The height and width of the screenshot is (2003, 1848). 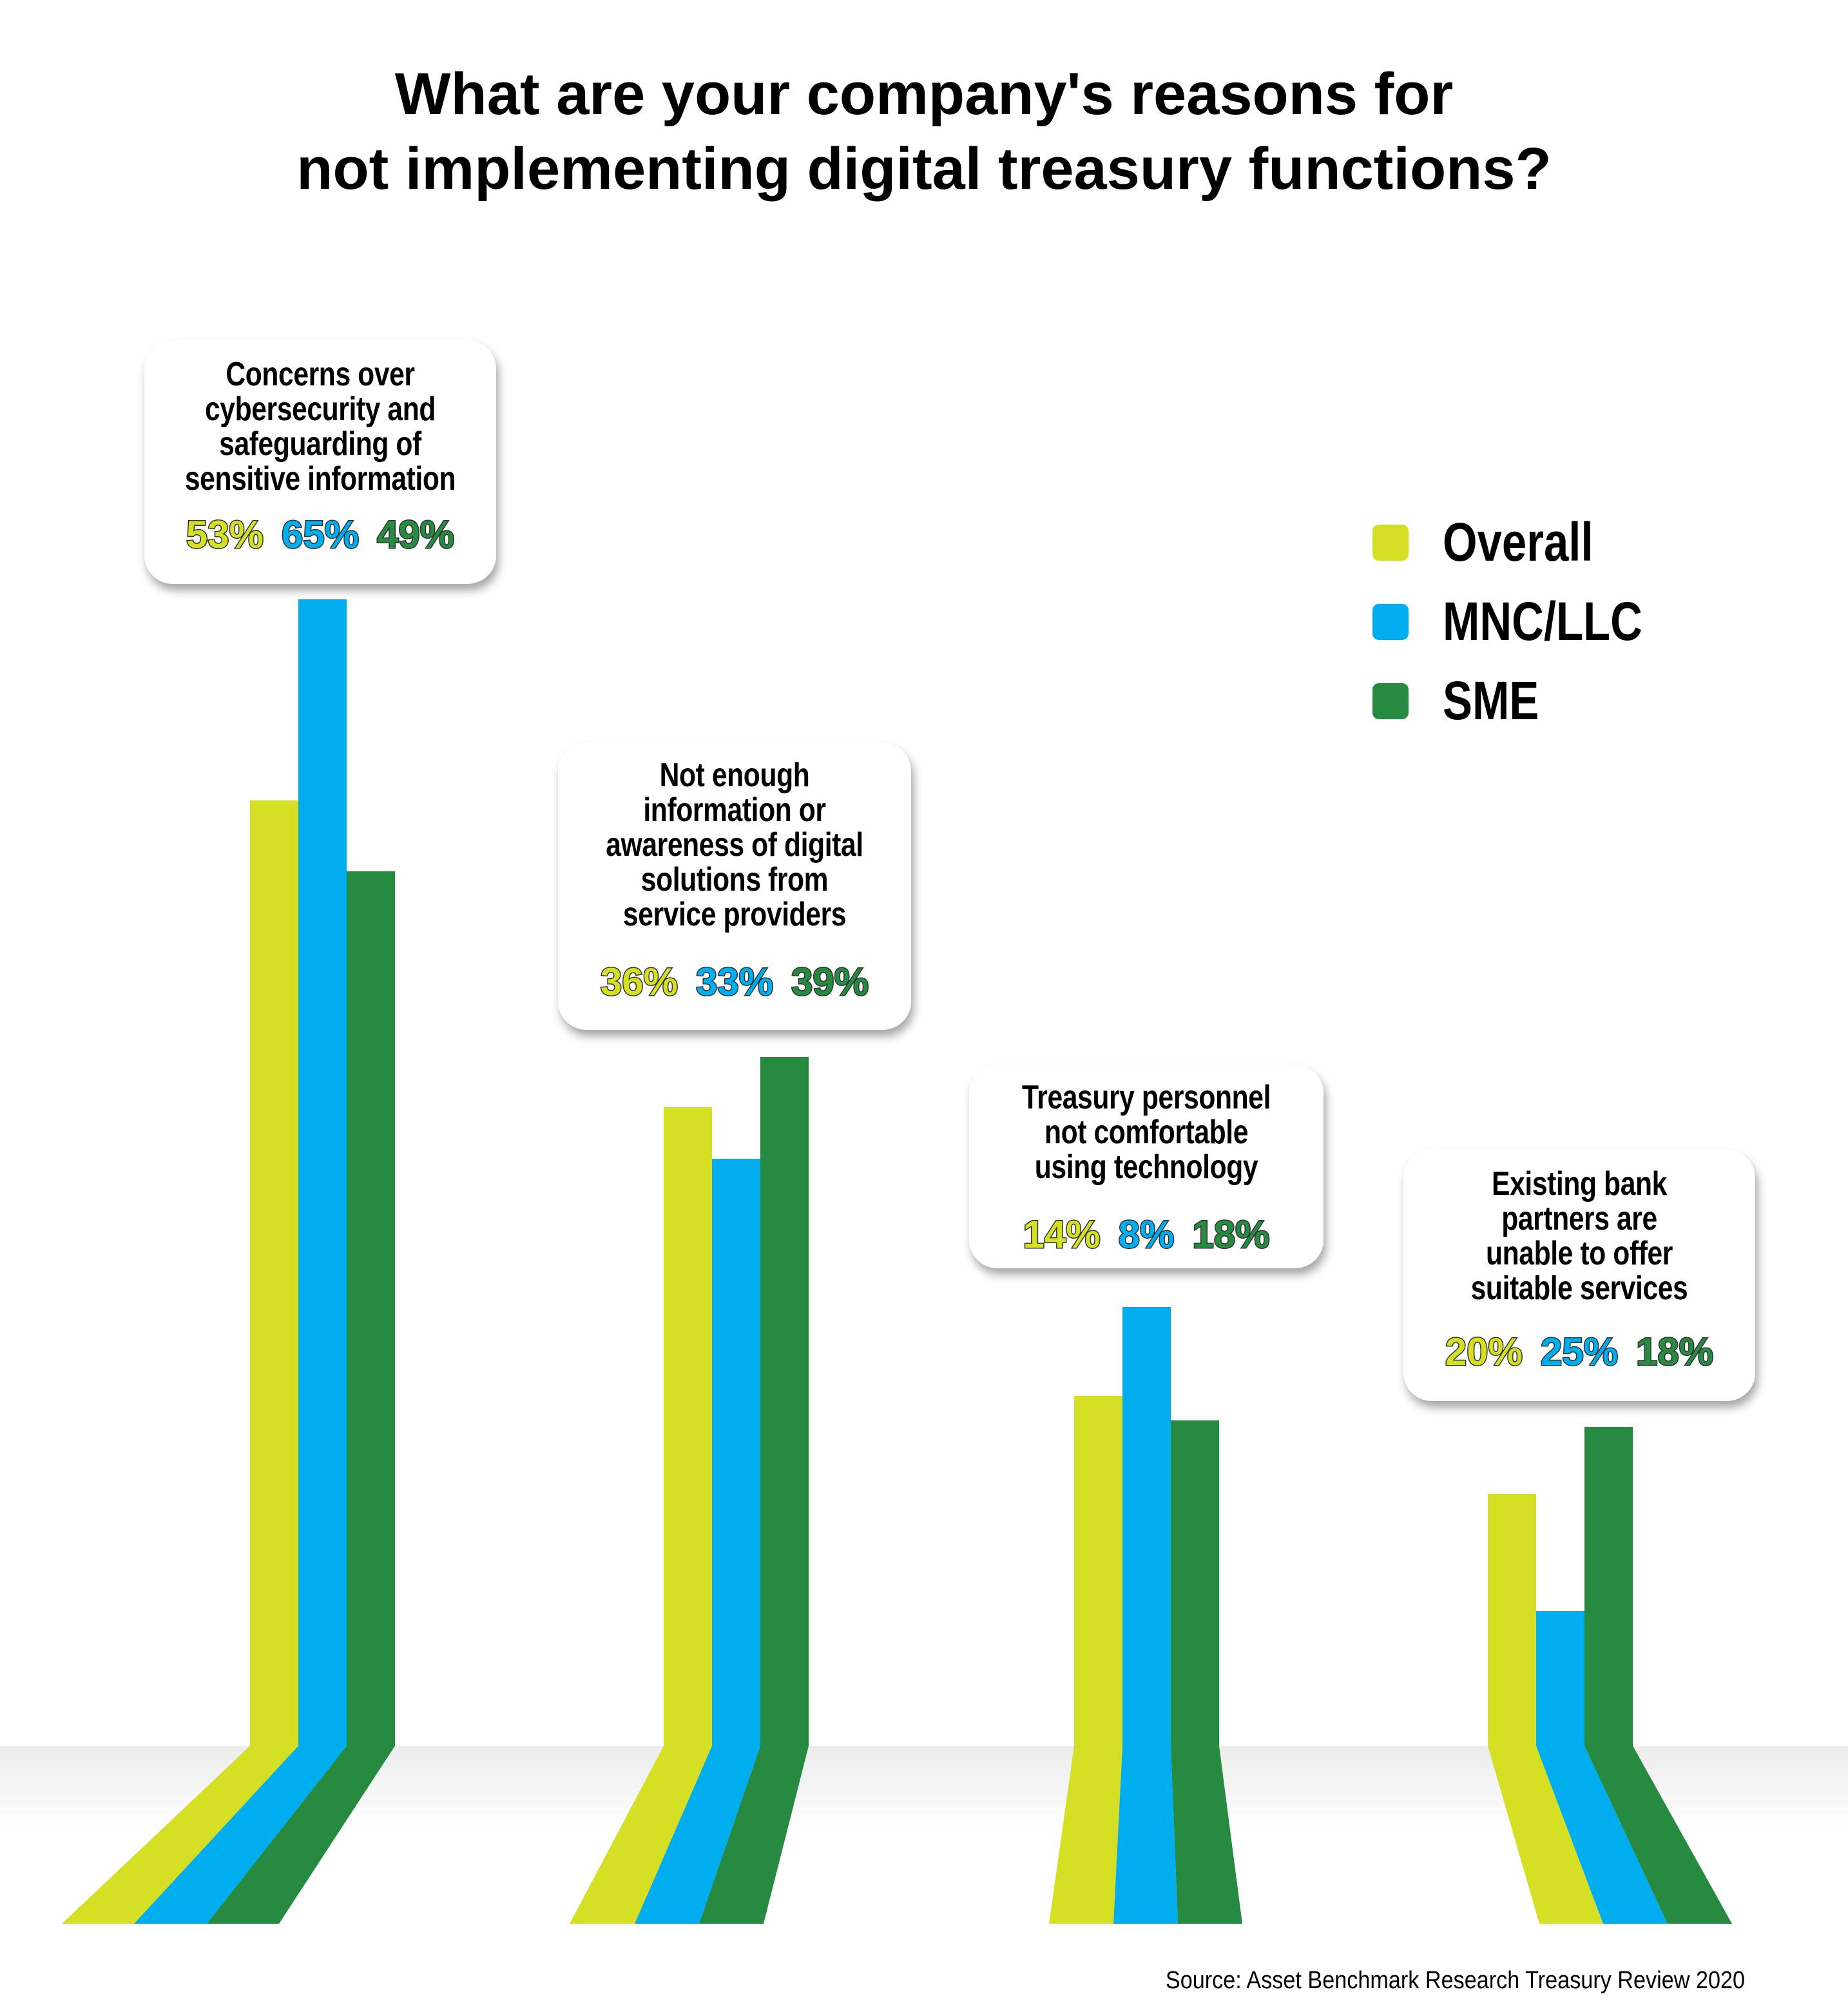 What do you see at coordinates (1579, 1288) in the screenshot?
I see `label-line: suitable services` at bounding box center [1579, 1288].